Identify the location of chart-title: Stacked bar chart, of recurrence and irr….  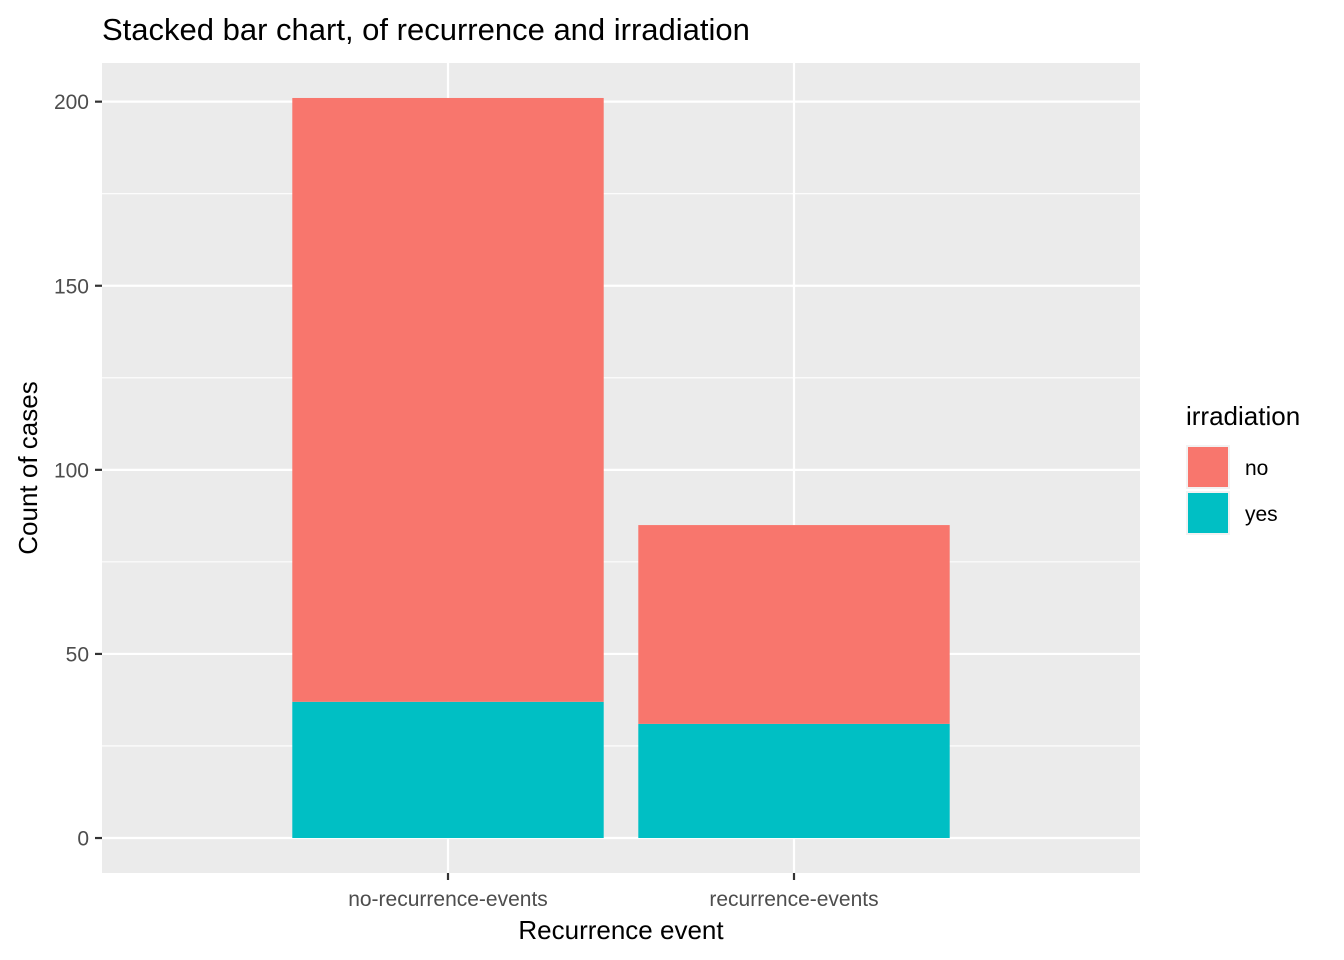
(426, 29).